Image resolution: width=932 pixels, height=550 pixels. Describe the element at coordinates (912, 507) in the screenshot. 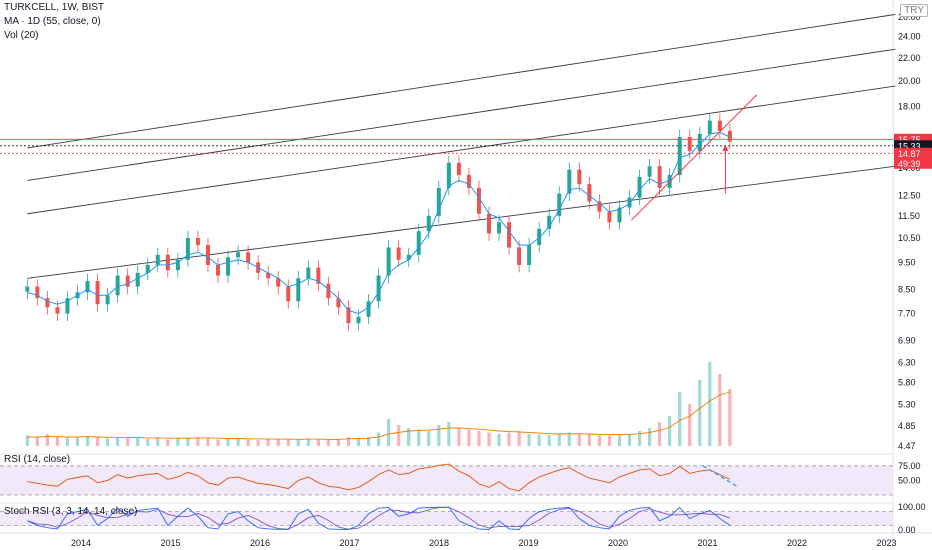

I see `stoch-tick-label: 100.00` at that location.